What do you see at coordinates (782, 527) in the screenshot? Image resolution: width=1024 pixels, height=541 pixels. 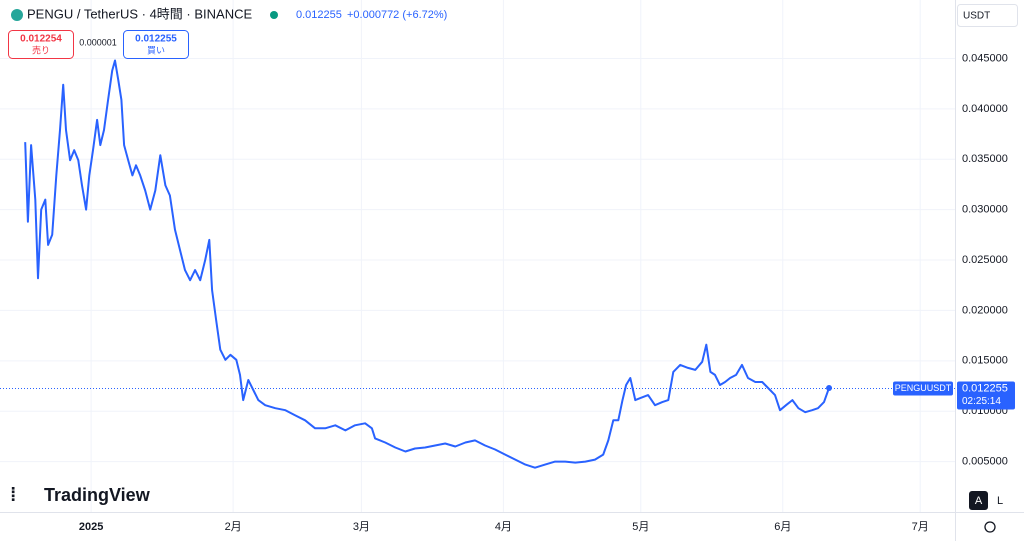 I see `x-tick-label: 6月` at bounding box center [782, 527].